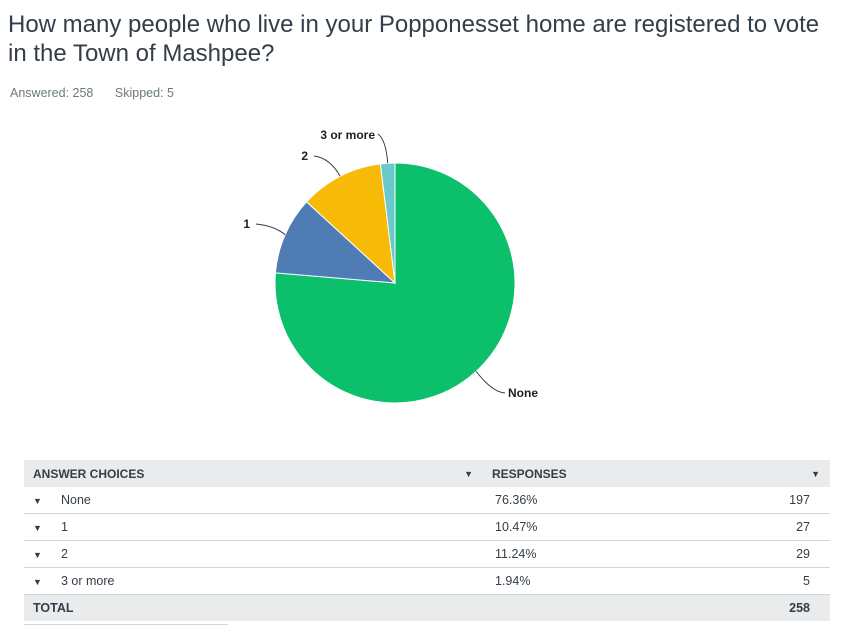 This screenshot has height=628, width=850. I want to click on table-row: ▼ 3 or more 1.94% 5, so click(427, 581).